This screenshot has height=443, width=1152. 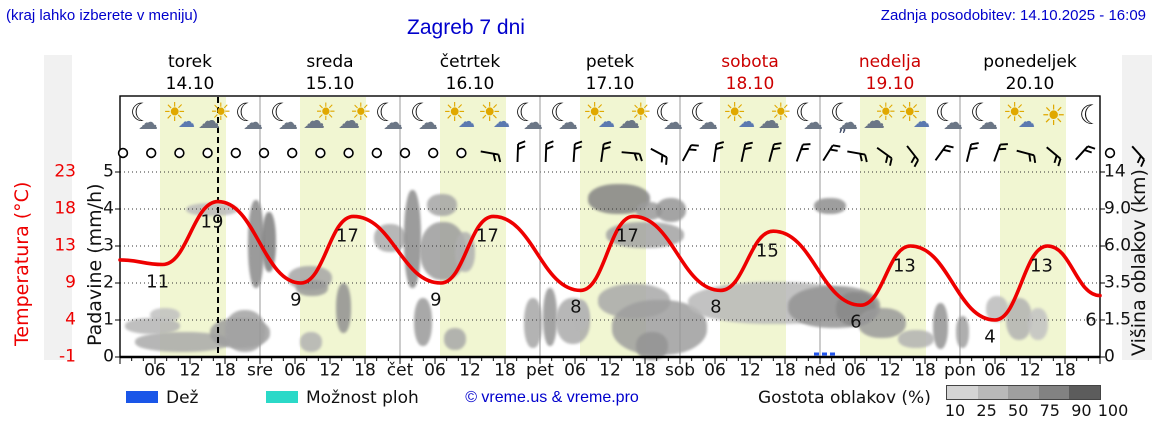 I want to click on cloud-tick-label: 9.0, so click(x=1118, y=208).